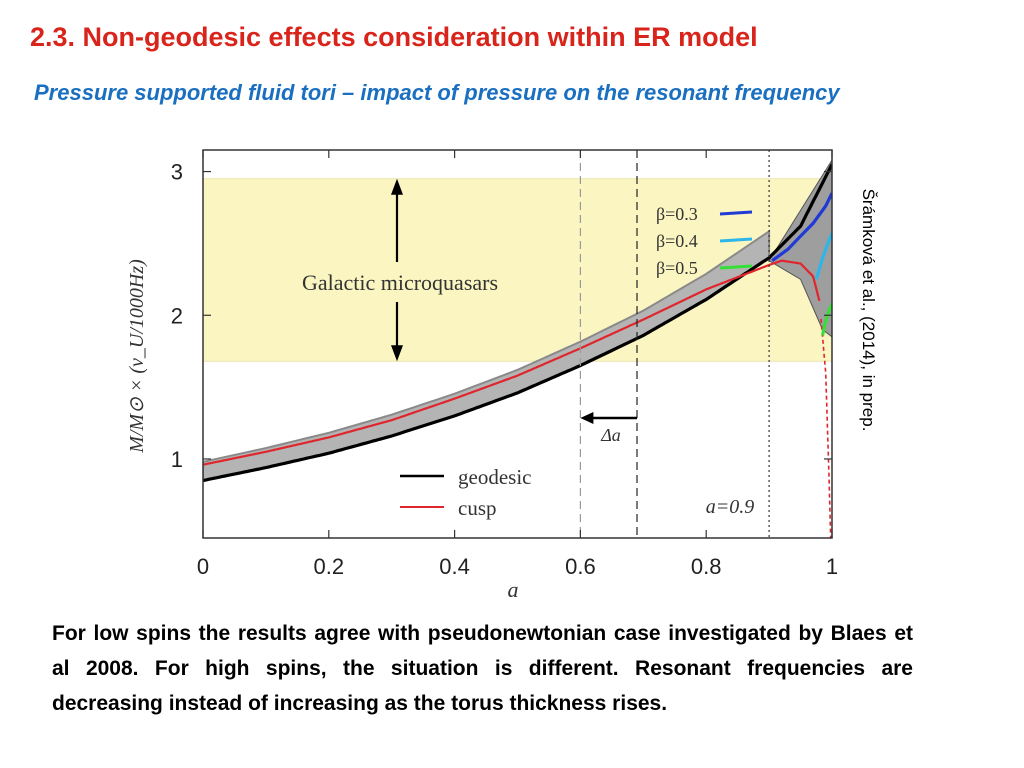 This screenshot has width=1024, height=768. Describe the element at coordinates (677, 214) in the screenshot. I see `beta-legend-0-label: β=0.3` at that location.